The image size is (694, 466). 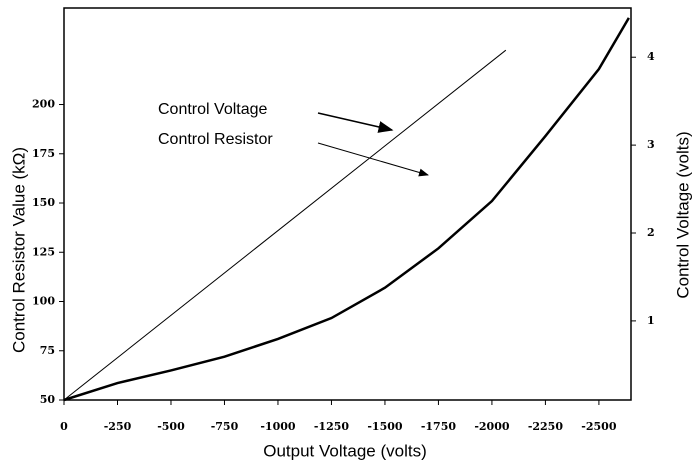 What do you see at coordinates (278, 426) in the screenshot?
I see `x-tick-label: -1000` at bounding box center [278, 426].